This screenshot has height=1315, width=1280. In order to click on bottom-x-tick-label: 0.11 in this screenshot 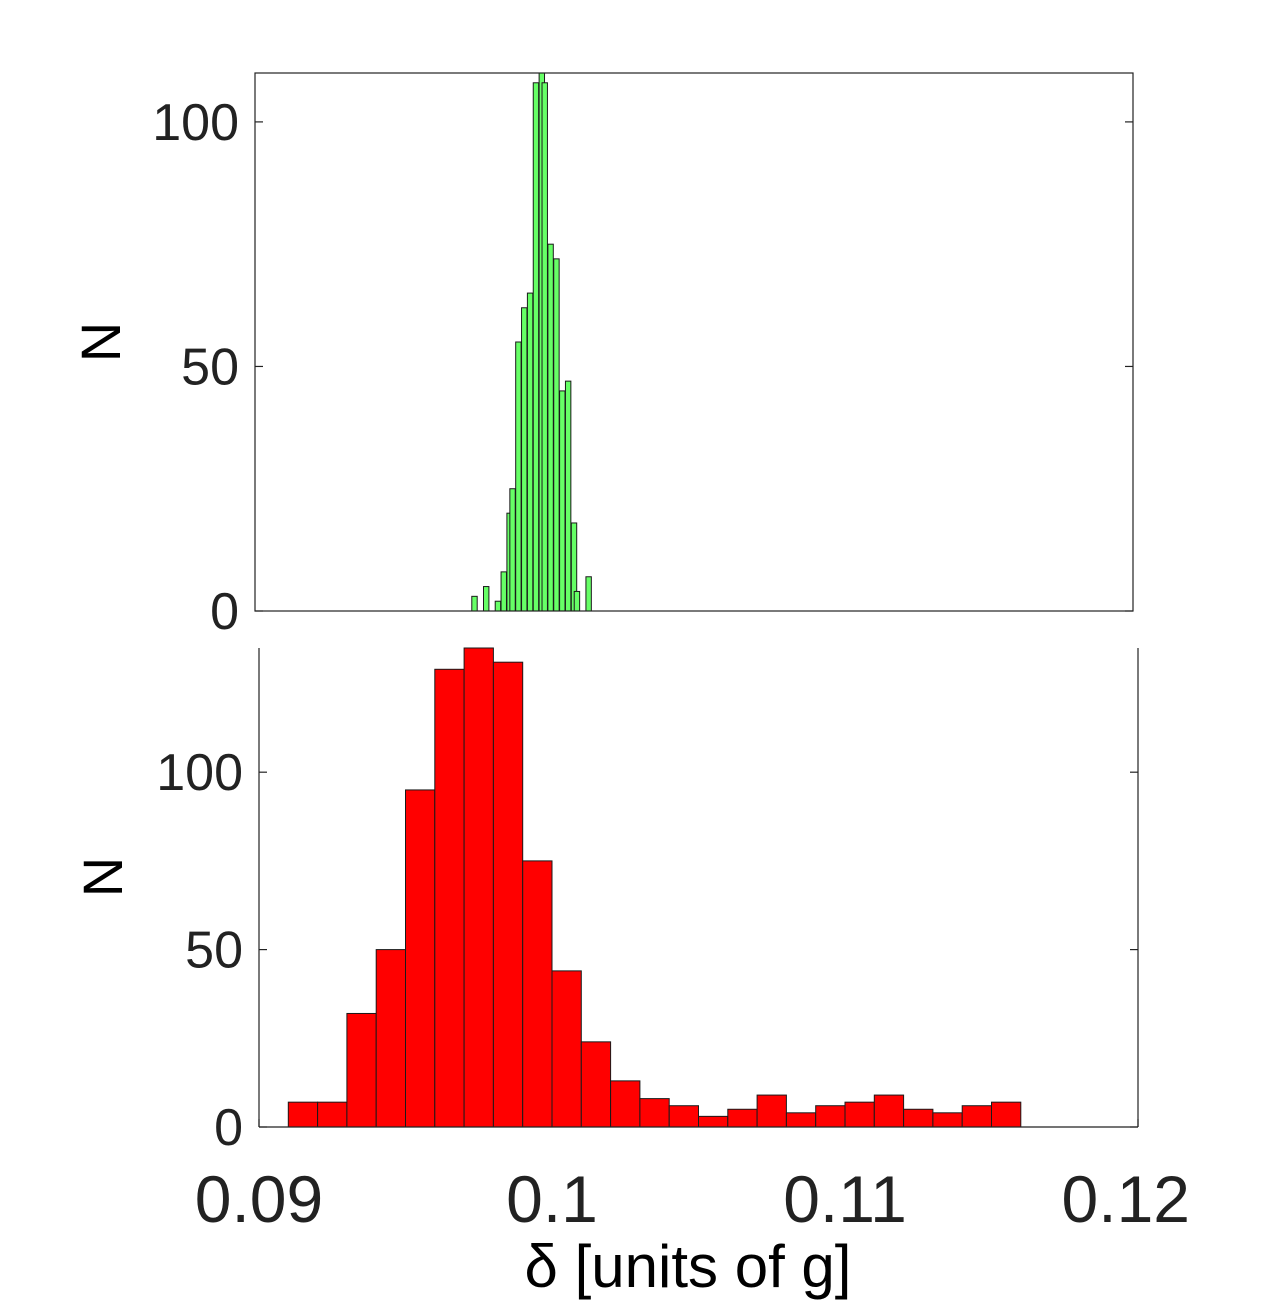, I will do `click(845, 1199)`.